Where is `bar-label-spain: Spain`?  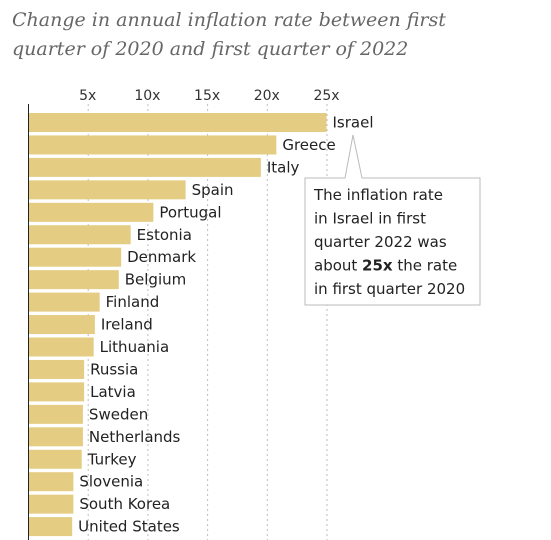
bar-label-spain: Spain is located at coordinates (213, 190).